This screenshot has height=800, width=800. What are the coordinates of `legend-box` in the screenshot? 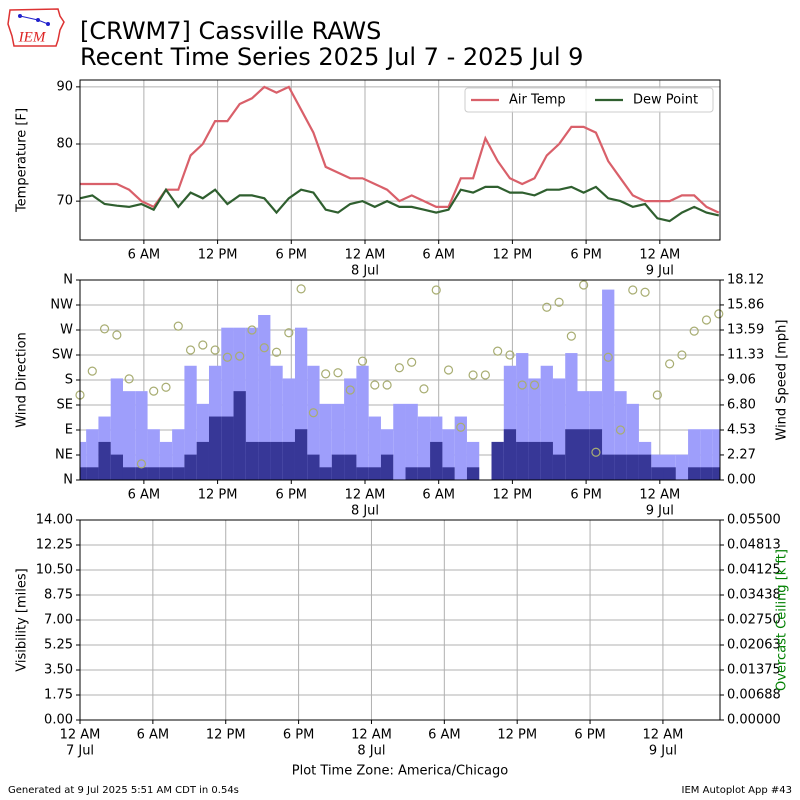 It's located at (589, 100).